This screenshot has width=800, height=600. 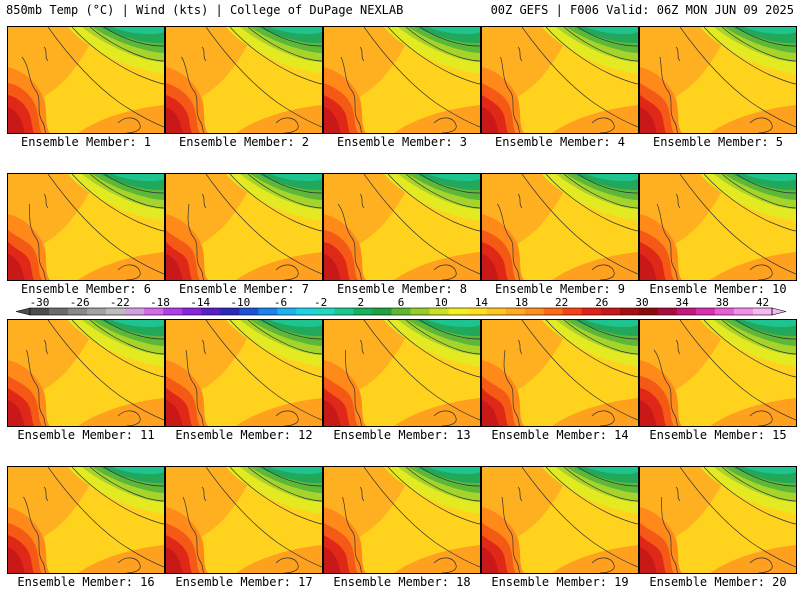 I want to click on colorbar-tick-label: -6, so click(x=280, y=302).